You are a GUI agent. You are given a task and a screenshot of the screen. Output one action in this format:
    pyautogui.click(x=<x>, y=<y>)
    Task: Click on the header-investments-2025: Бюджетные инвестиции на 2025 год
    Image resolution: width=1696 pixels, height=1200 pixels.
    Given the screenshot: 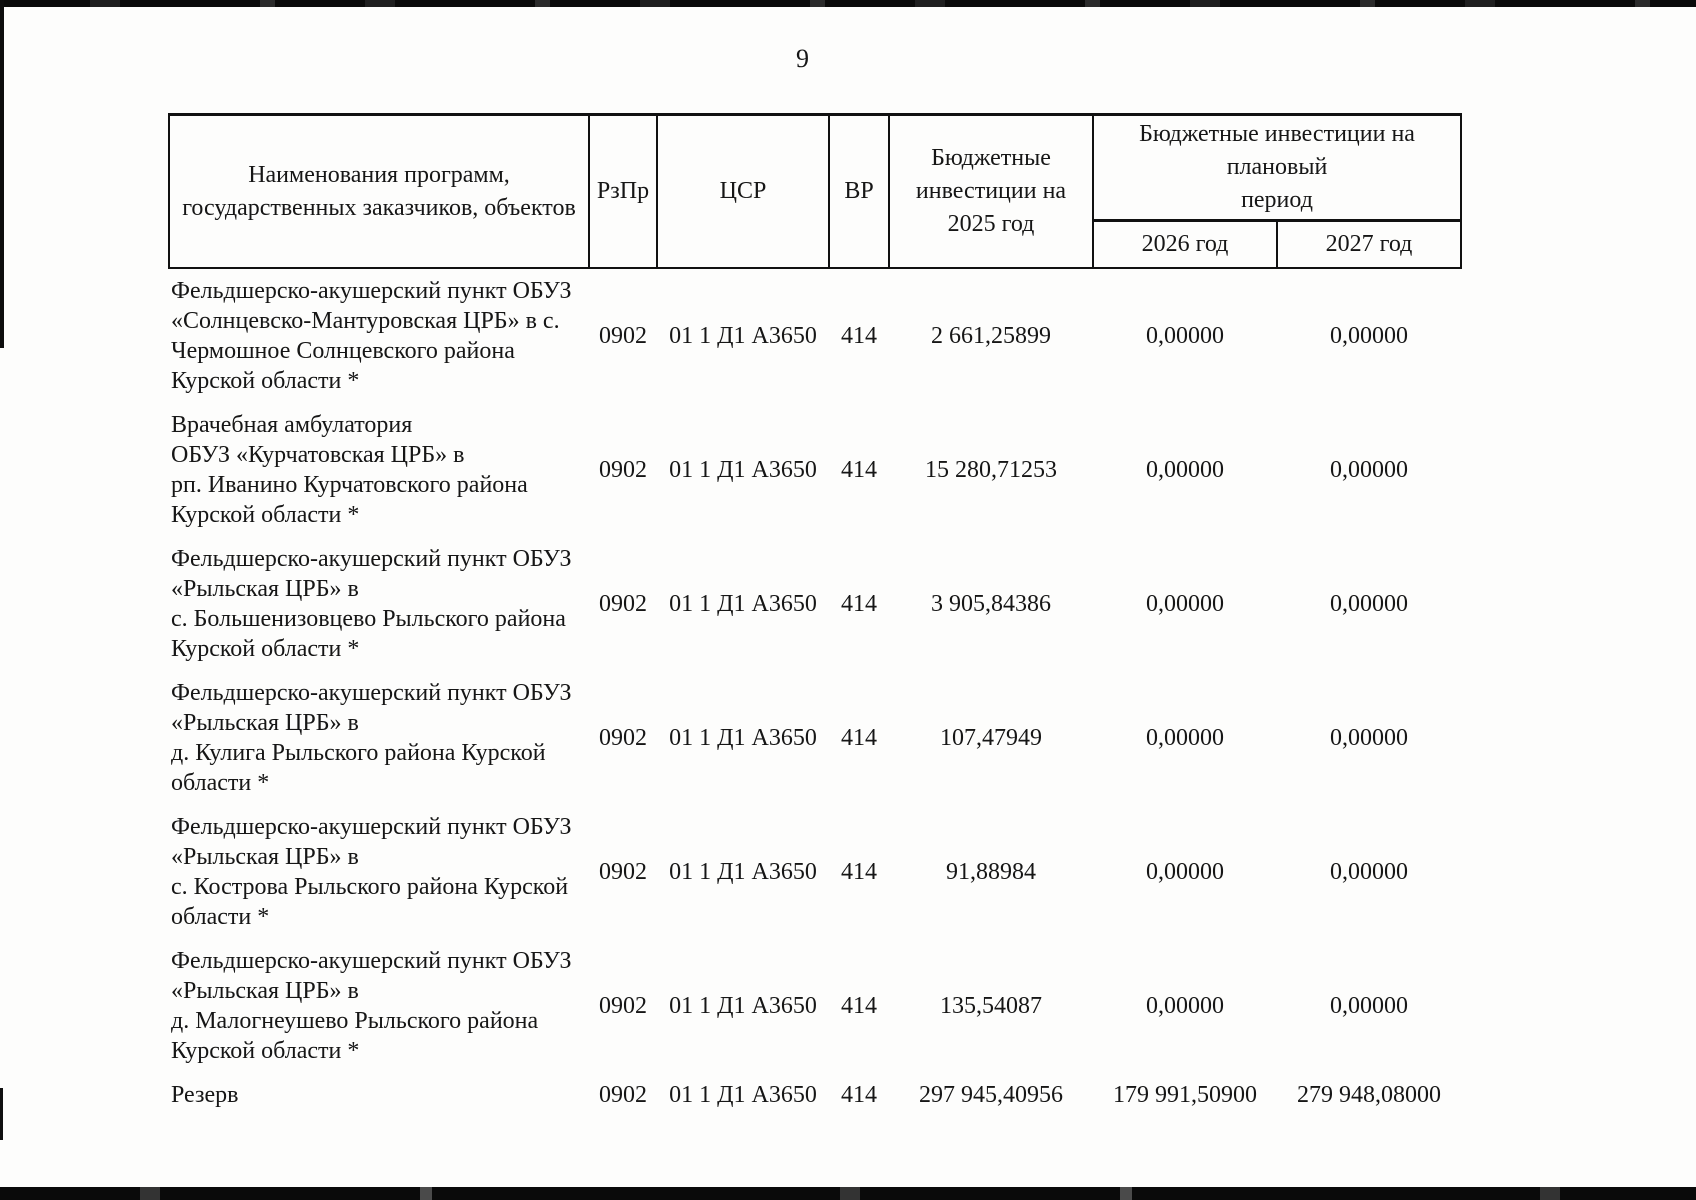 What is the action you would take?
    pyautogui.click(x=991, y=191)
    